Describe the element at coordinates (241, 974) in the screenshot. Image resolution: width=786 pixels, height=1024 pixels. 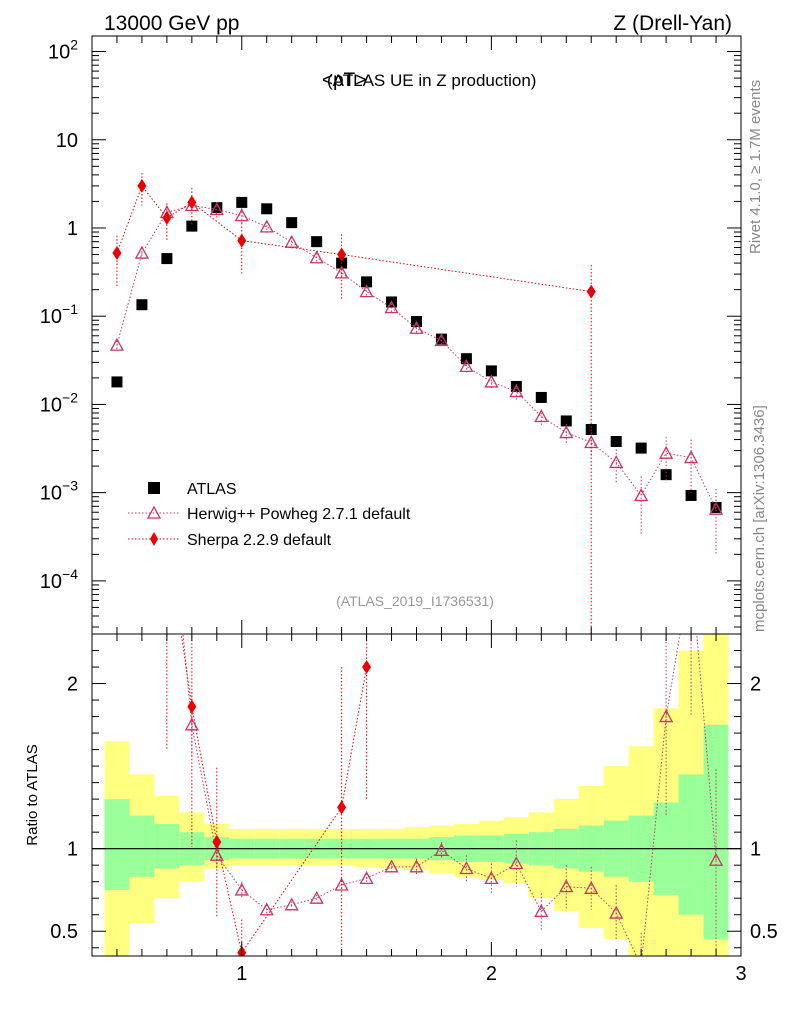
I see `x-tick-label: 1` at that location.